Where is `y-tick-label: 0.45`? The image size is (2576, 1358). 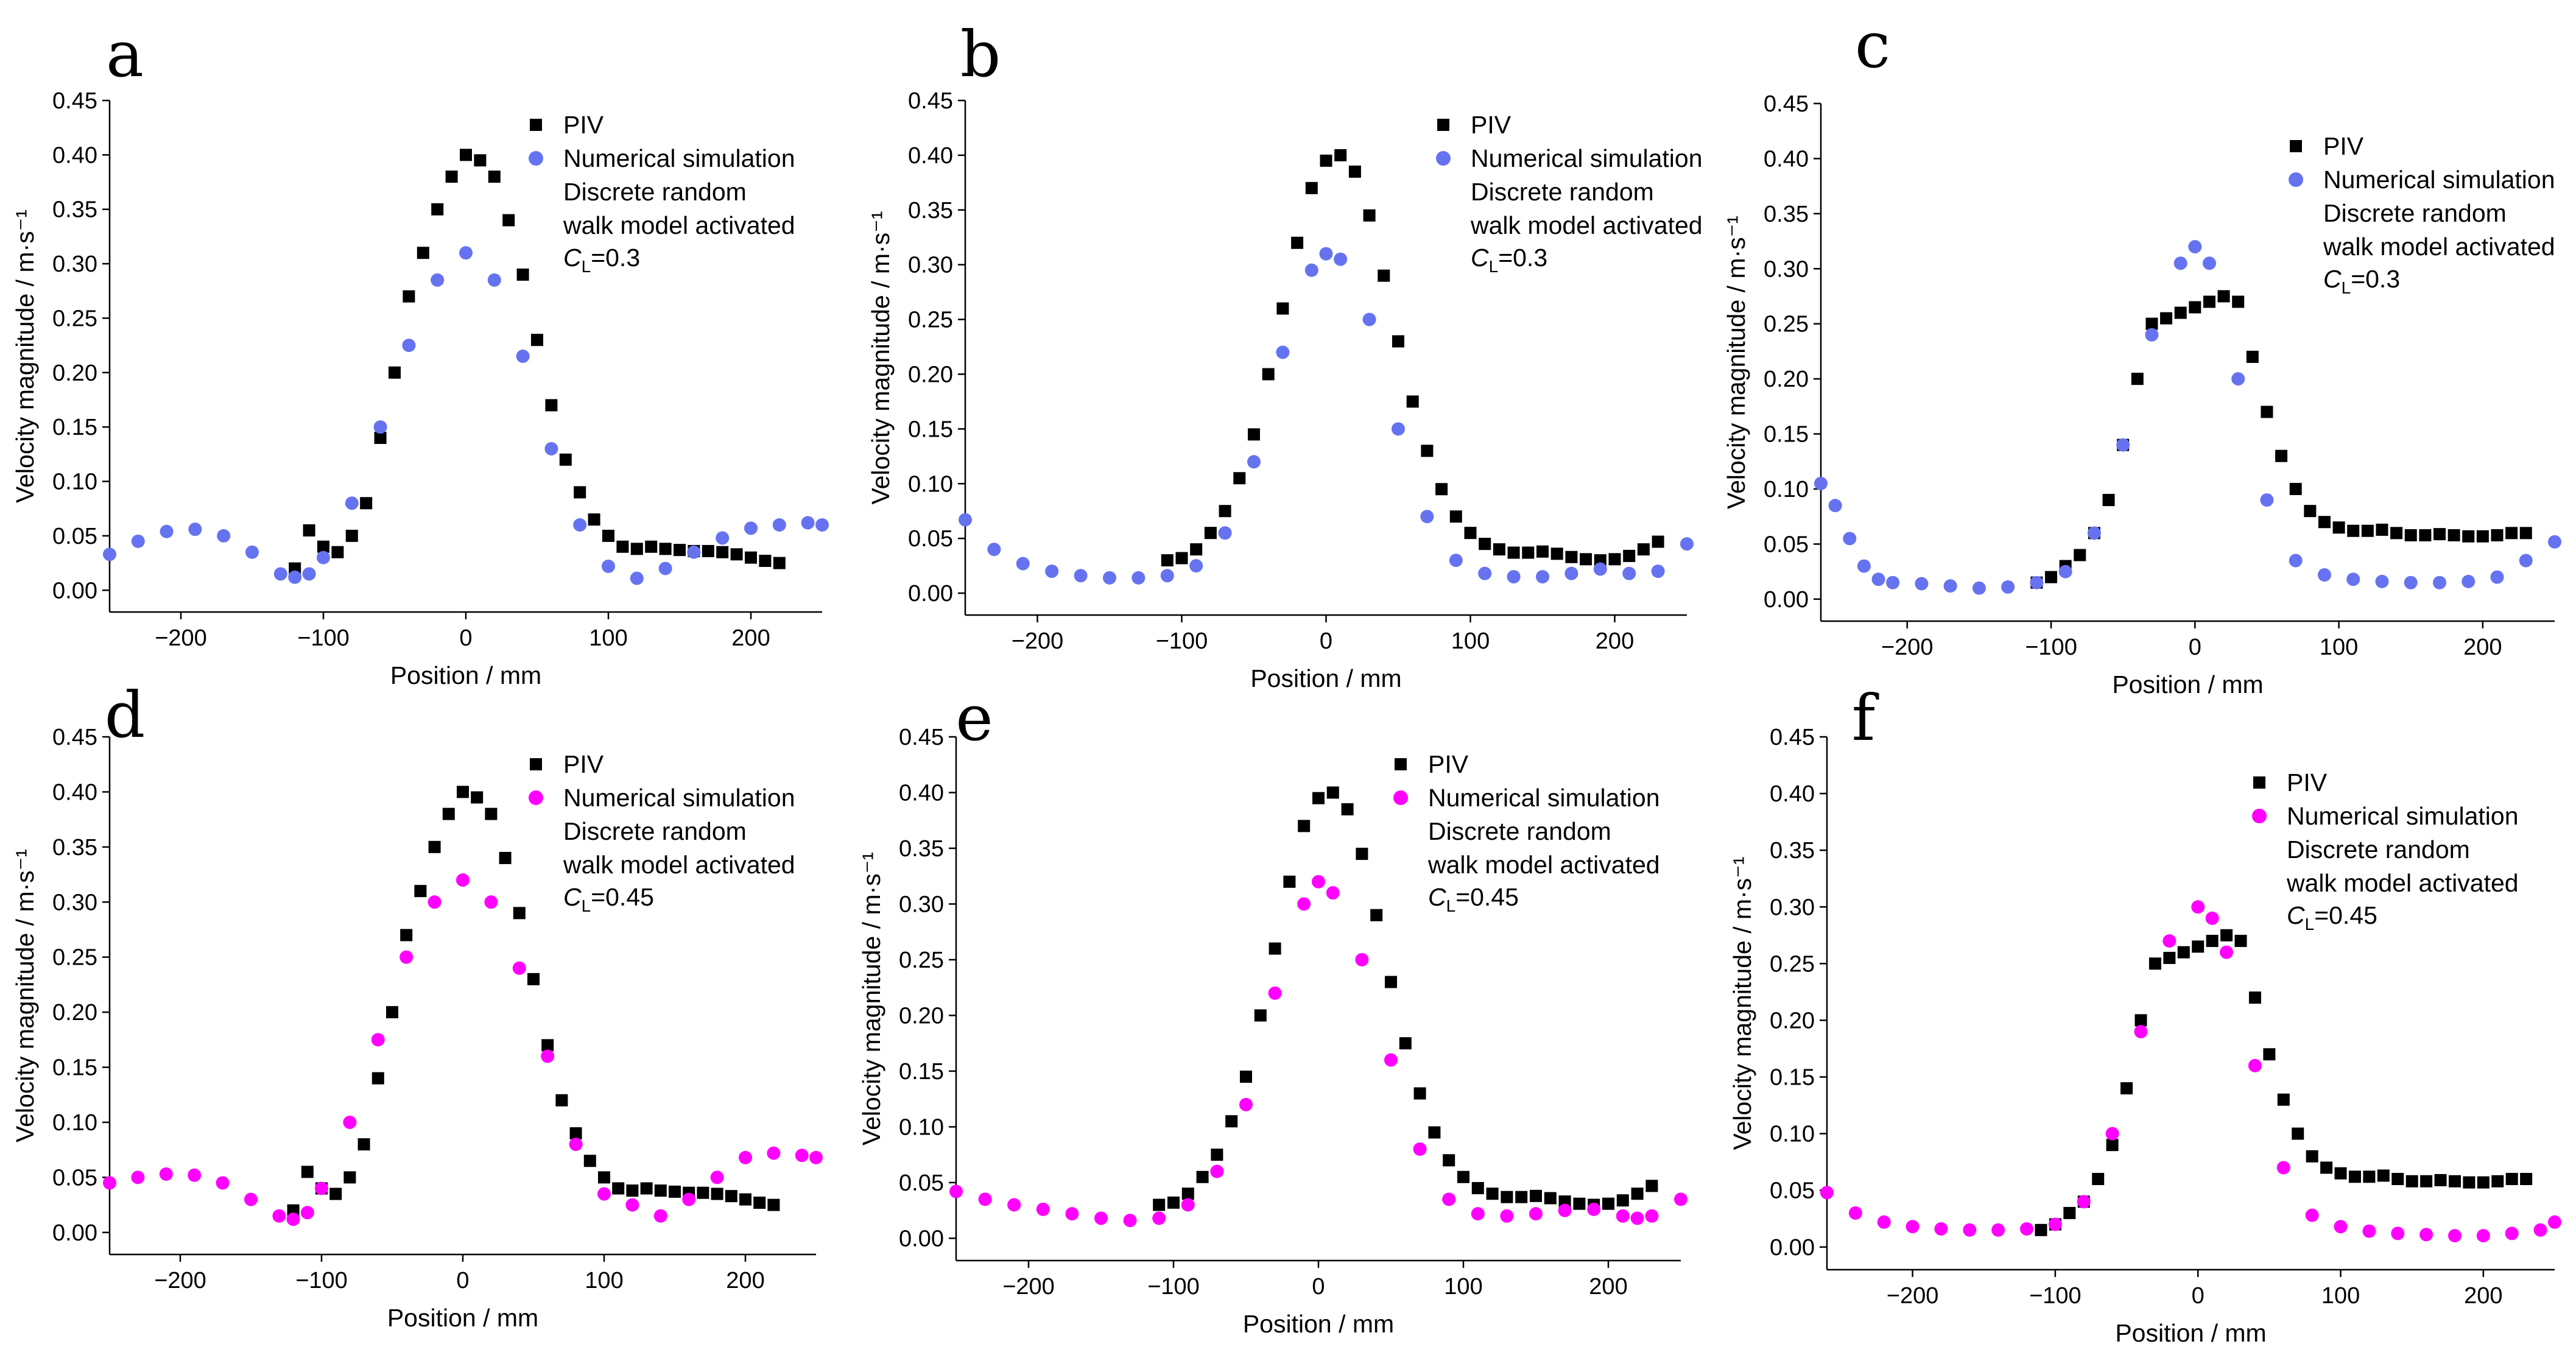 y-tick-label: 0.45 is located at coordinates (921, 737).